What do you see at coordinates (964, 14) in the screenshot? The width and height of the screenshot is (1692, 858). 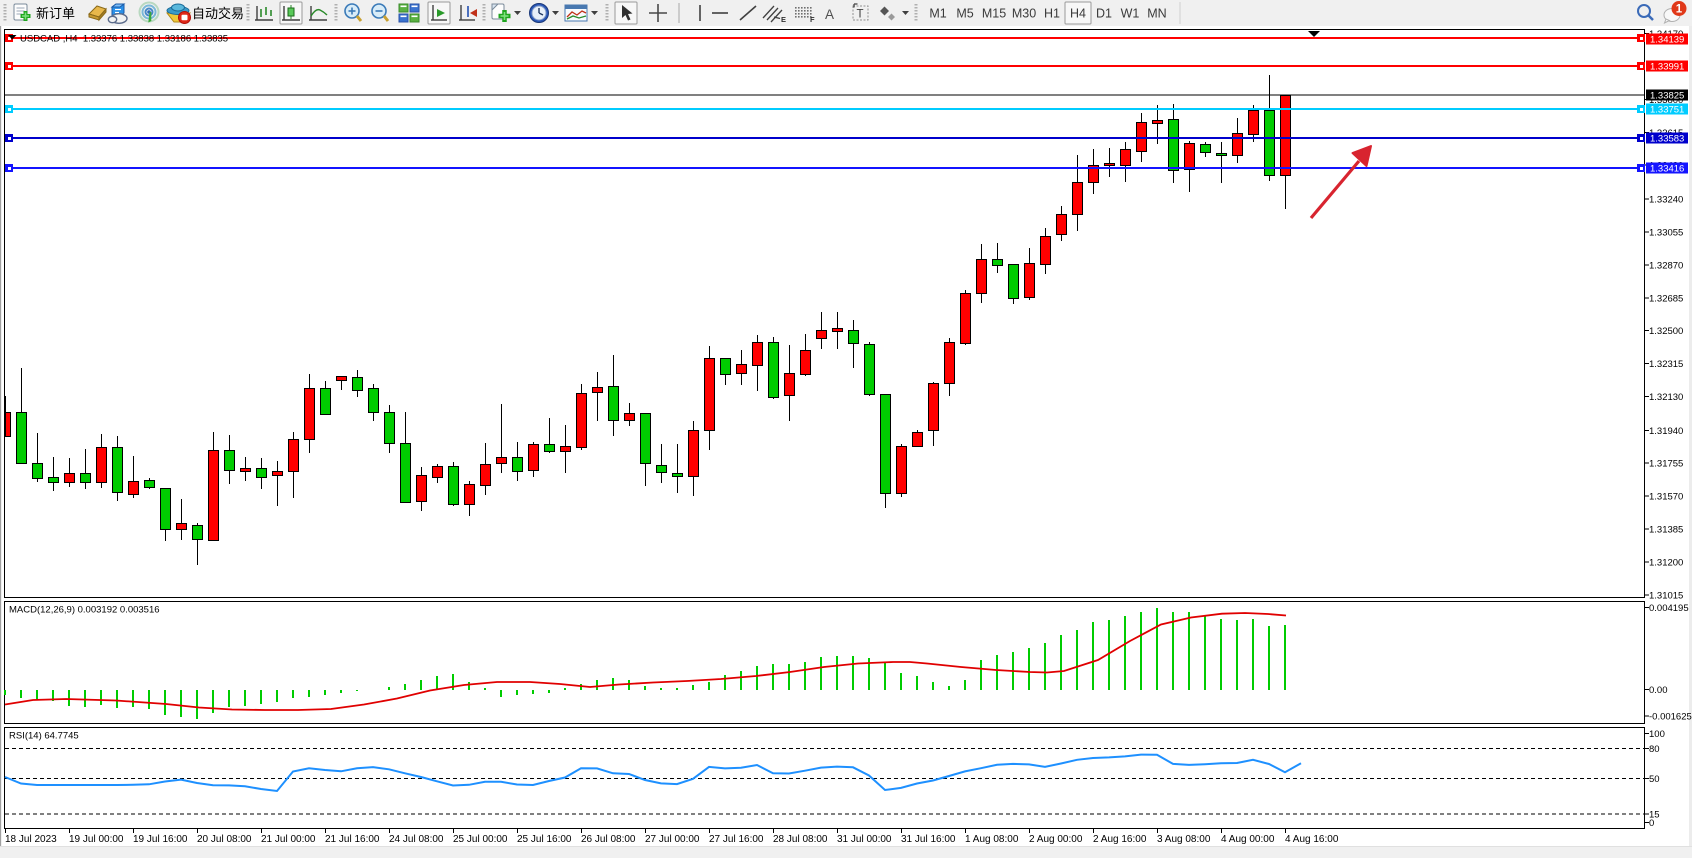 I see `svg-text: M5` at bounding box center [964, 14].